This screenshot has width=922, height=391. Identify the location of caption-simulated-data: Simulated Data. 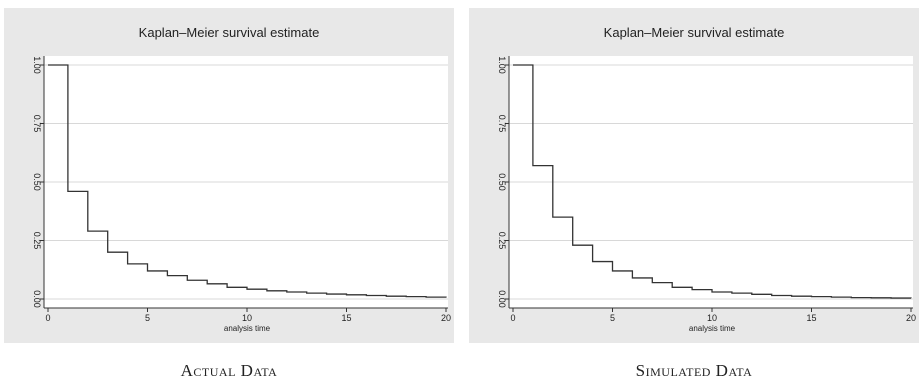
(694, 370).